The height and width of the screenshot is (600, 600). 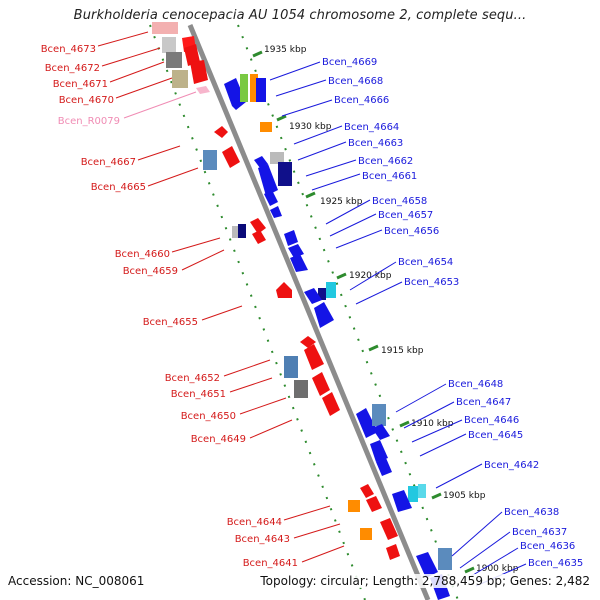 What do you see at coordinates (385, 161) in the screenshot?
I see `label-bcen-4662: Bcen_4662` at bounding box center [385, 161].